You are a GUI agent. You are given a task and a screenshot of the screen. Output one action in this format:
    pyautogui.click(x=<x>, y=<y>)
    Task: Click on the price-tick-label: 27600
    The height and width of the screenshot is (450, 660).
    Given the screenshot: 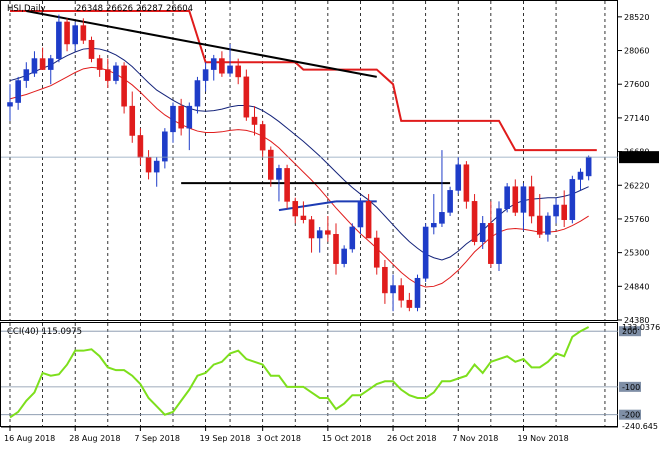 What is the action you would take?
    pyautogui.click(x=636, y=84)
    